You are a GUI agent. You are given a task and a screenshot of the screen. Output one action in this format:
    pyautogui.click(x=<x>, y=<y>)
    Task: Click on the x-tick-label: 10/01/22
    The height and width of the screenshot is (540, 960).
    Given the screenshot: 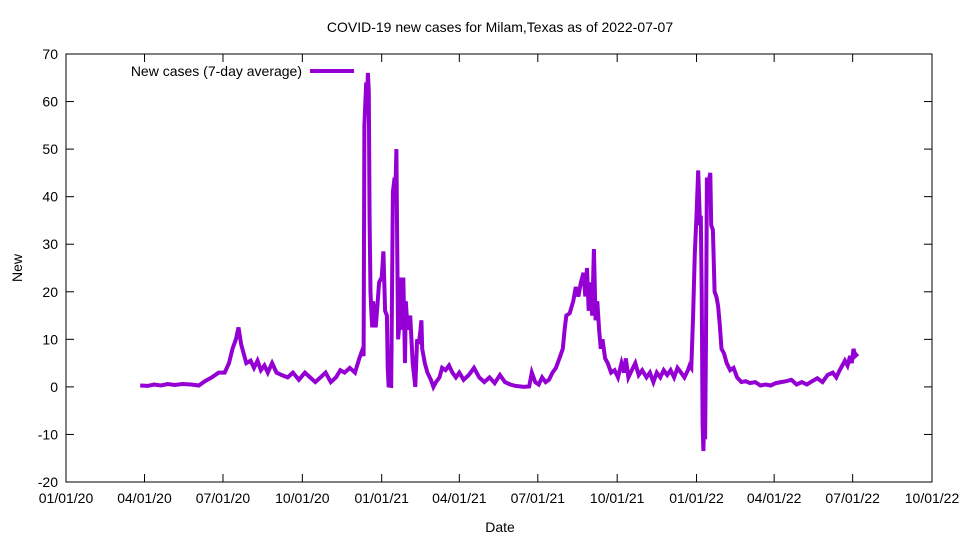 What is the action you would take?
    pyautogui.click(x=932, y=498)
    